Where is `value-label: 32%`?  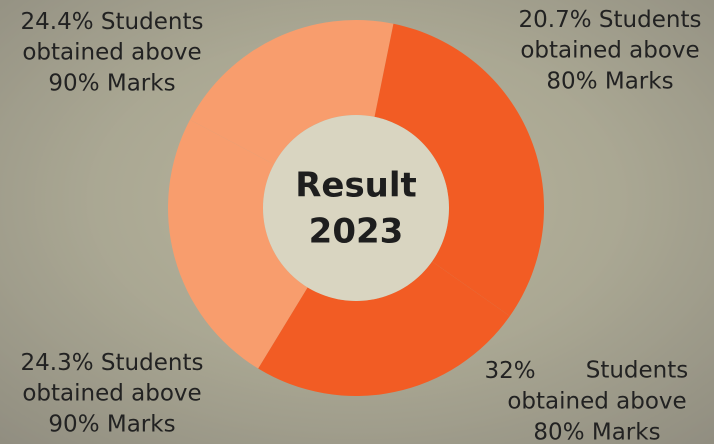
value-label: 32% is located at coordinates (509, 371).